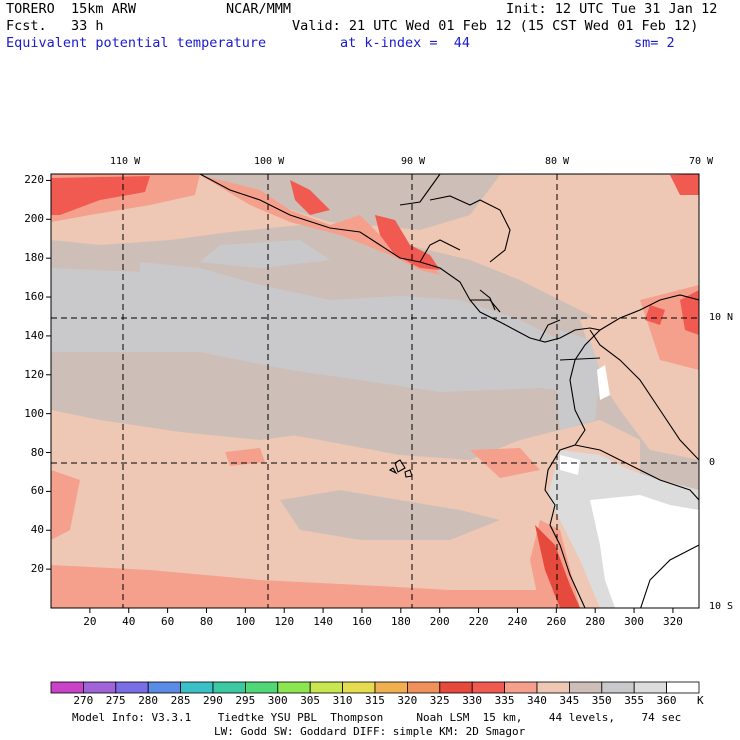 This screenshot has width=740, height=740. Describe the element at coordinates (129, 621) in the screenshot. I see `x-tick-label: 40` at that location.